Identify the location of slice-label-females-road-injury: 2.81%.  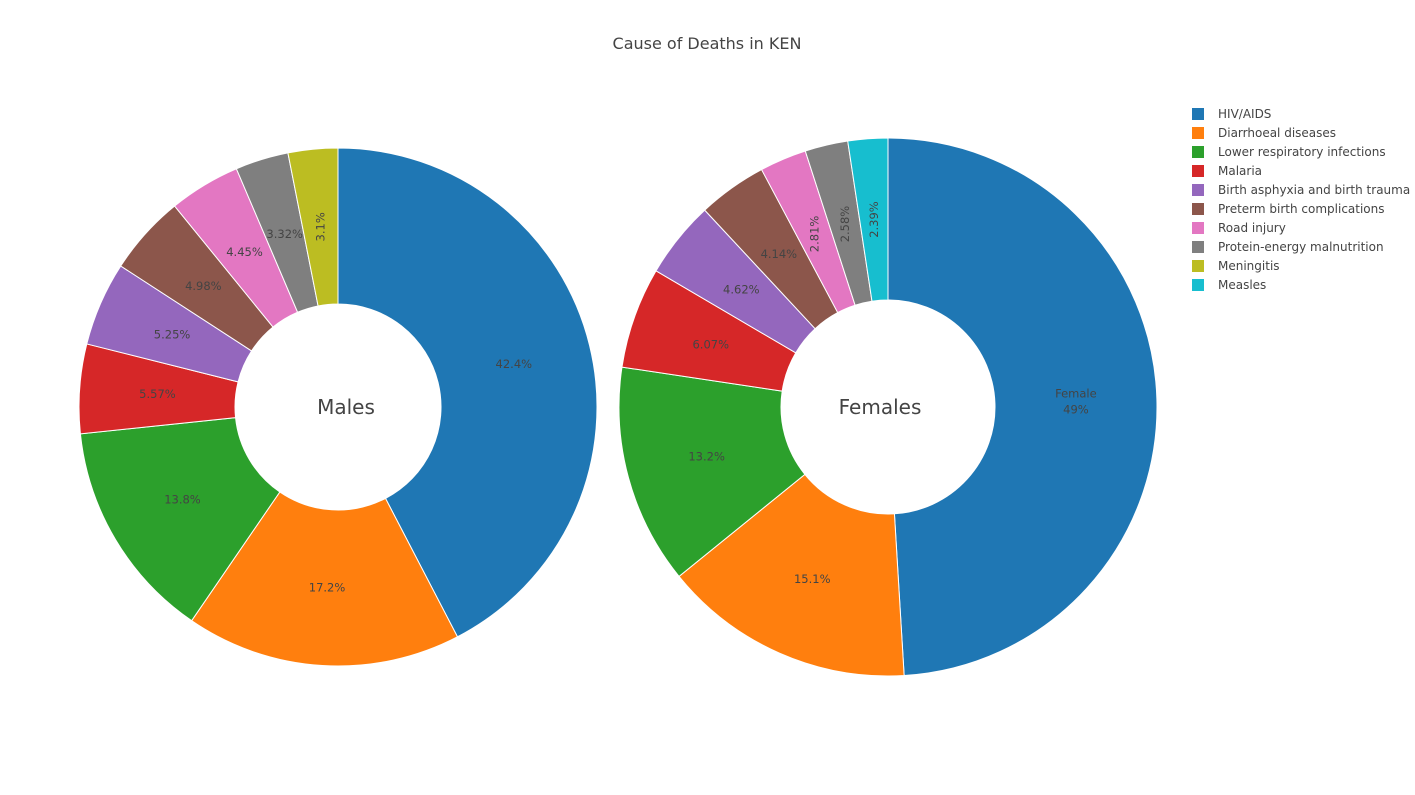
(815, 234).